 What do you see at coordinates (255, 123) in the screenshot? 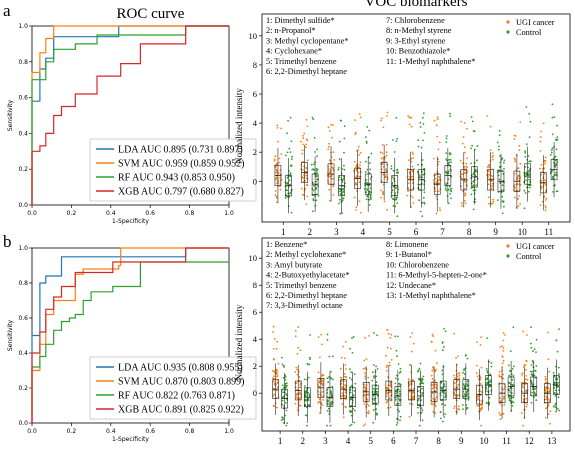
I see `y-tick-label: 4` at bounding box center [255, 123].